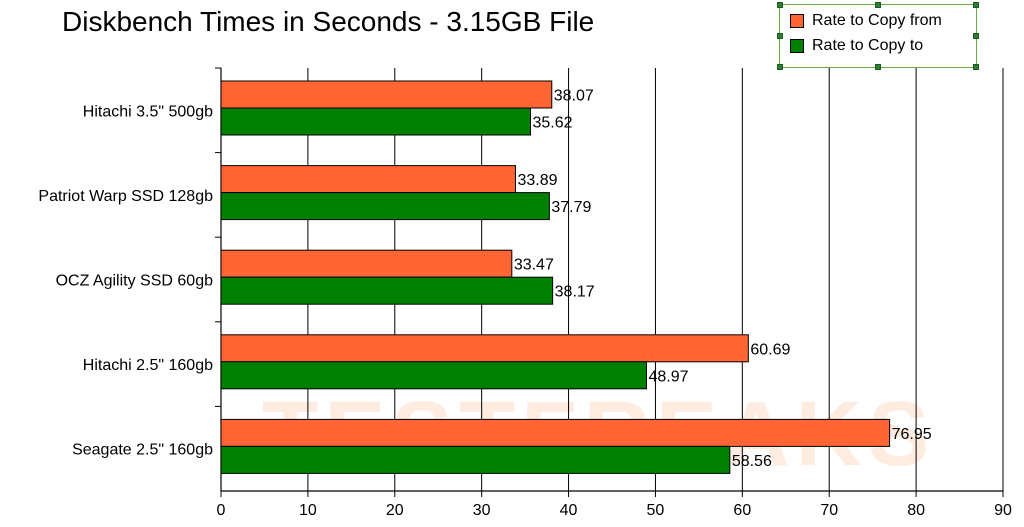 The image size is (1024, 527). Describe the element at coordinates (328, 21) in the screenshot. I see `chart-title: Diskbench Times in Seconds - 3.15GB File` at that location.